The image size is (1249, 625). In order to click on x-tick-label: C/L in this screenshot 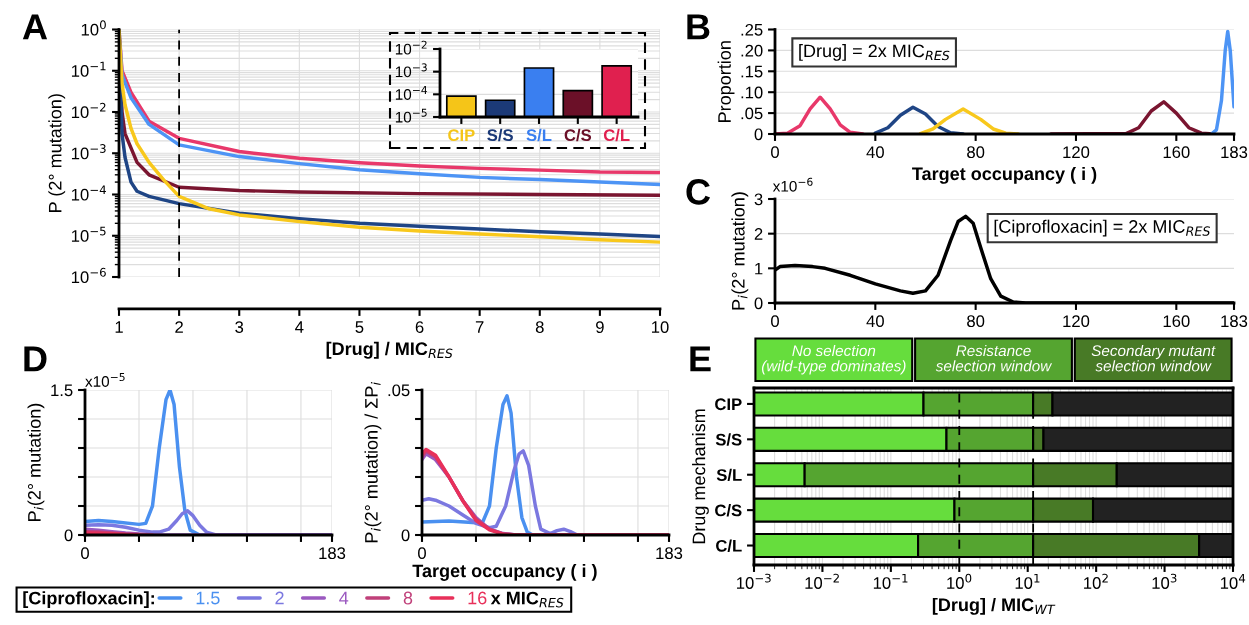, I will do `click(616, 135)`.